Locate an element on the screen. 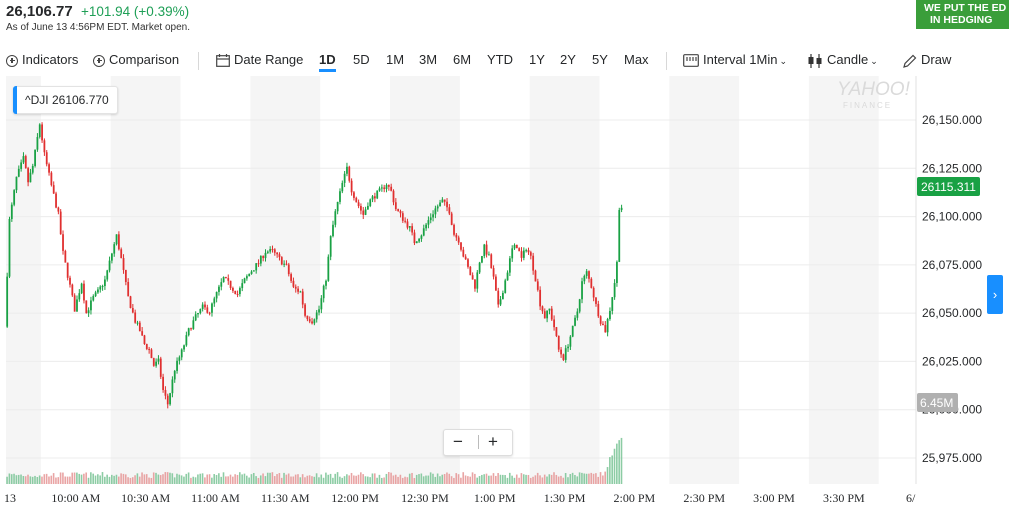 The height and width of the screenshot is (517, 1009). xtick-label: 11:00 AM is located at coordinates (215, 498).